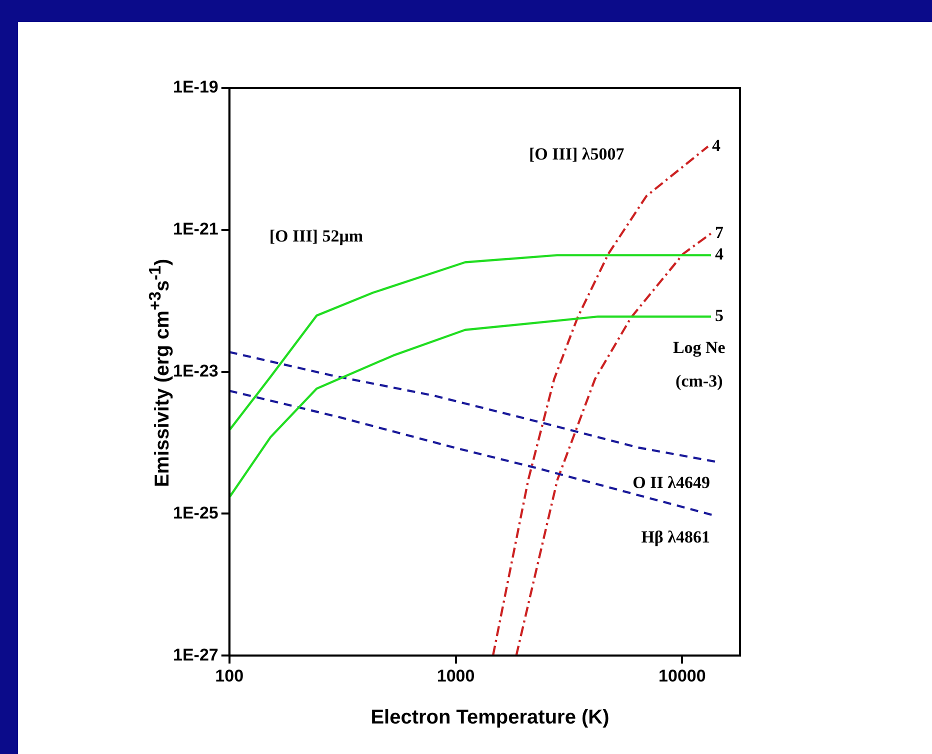 The image size is (932, 754). I want to click on x-tick-label: 1000, so click(455, 676).